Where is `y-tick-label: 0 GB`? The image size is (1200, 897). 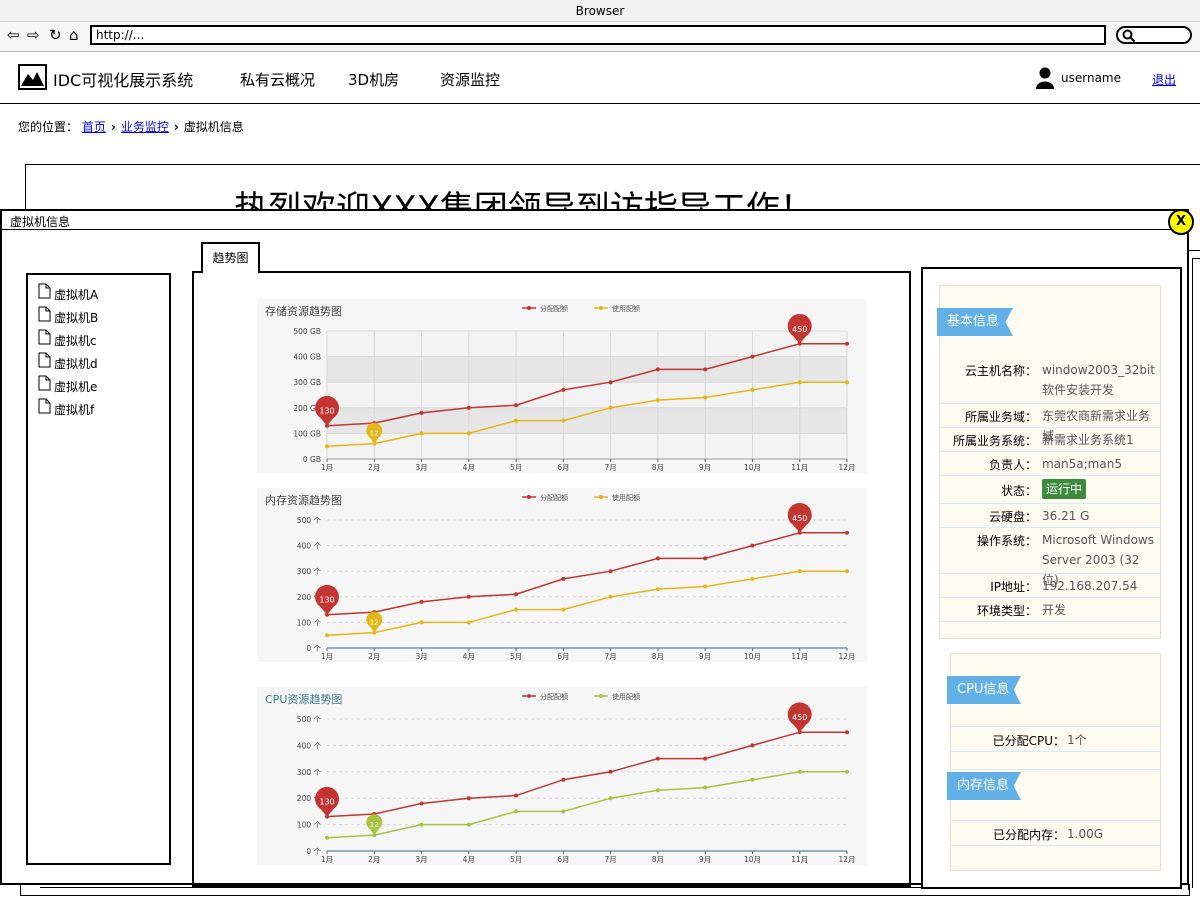
y-tick-label: 0 GB is located at coordinates (312, 459).